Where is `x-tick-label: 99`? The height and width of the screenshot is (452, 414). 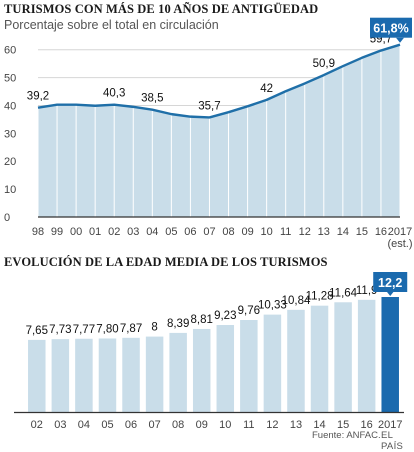
x-tick-label: 99 is located at coordinates (57, 232).